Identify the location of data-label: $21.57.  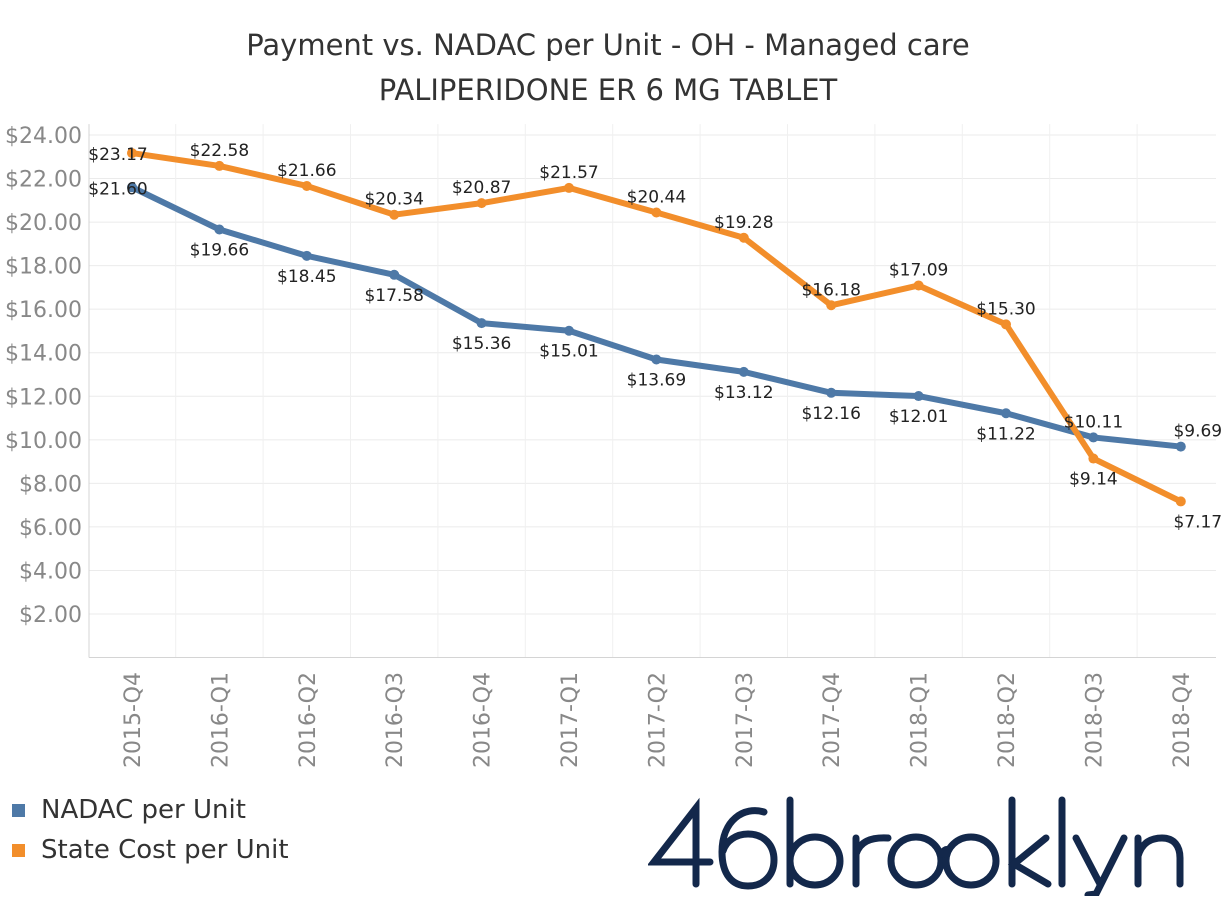
(568, 173).